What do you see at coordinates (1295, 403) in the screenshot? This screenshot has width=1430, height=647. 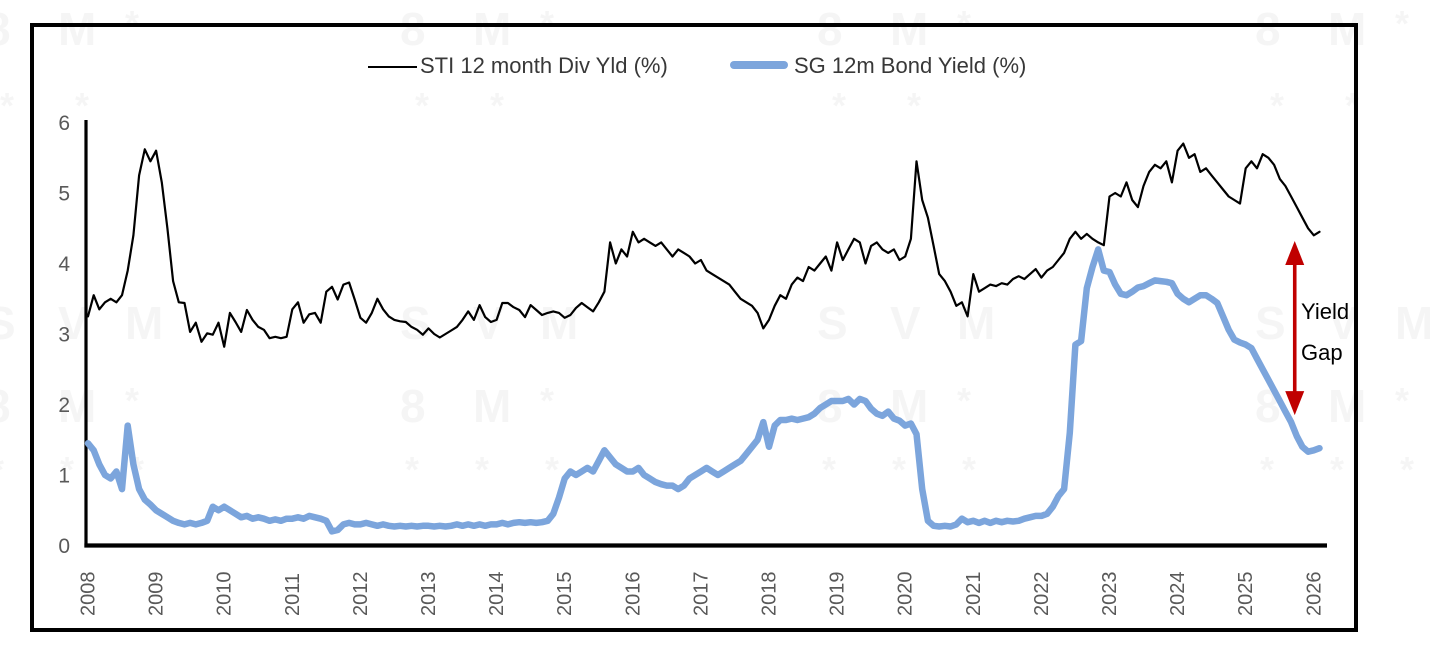 I see `yield-gap-arrow-head-down` at bounding box center [1295, 403].